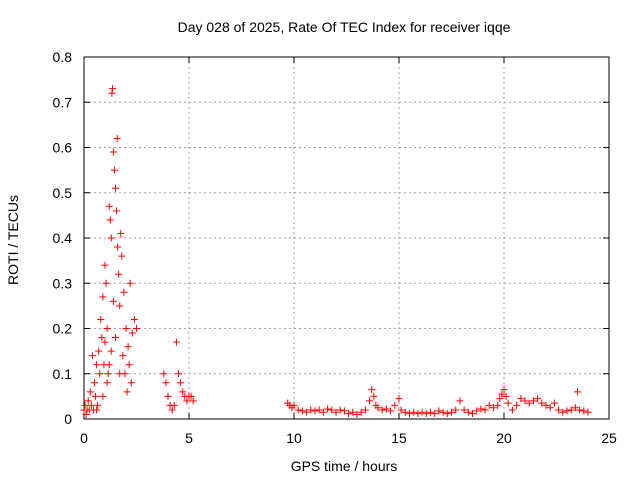 Image resolution: width=640 pixels, height=480 pixels. I want to click on y-tick-label: 0.6, so click(63, 148).